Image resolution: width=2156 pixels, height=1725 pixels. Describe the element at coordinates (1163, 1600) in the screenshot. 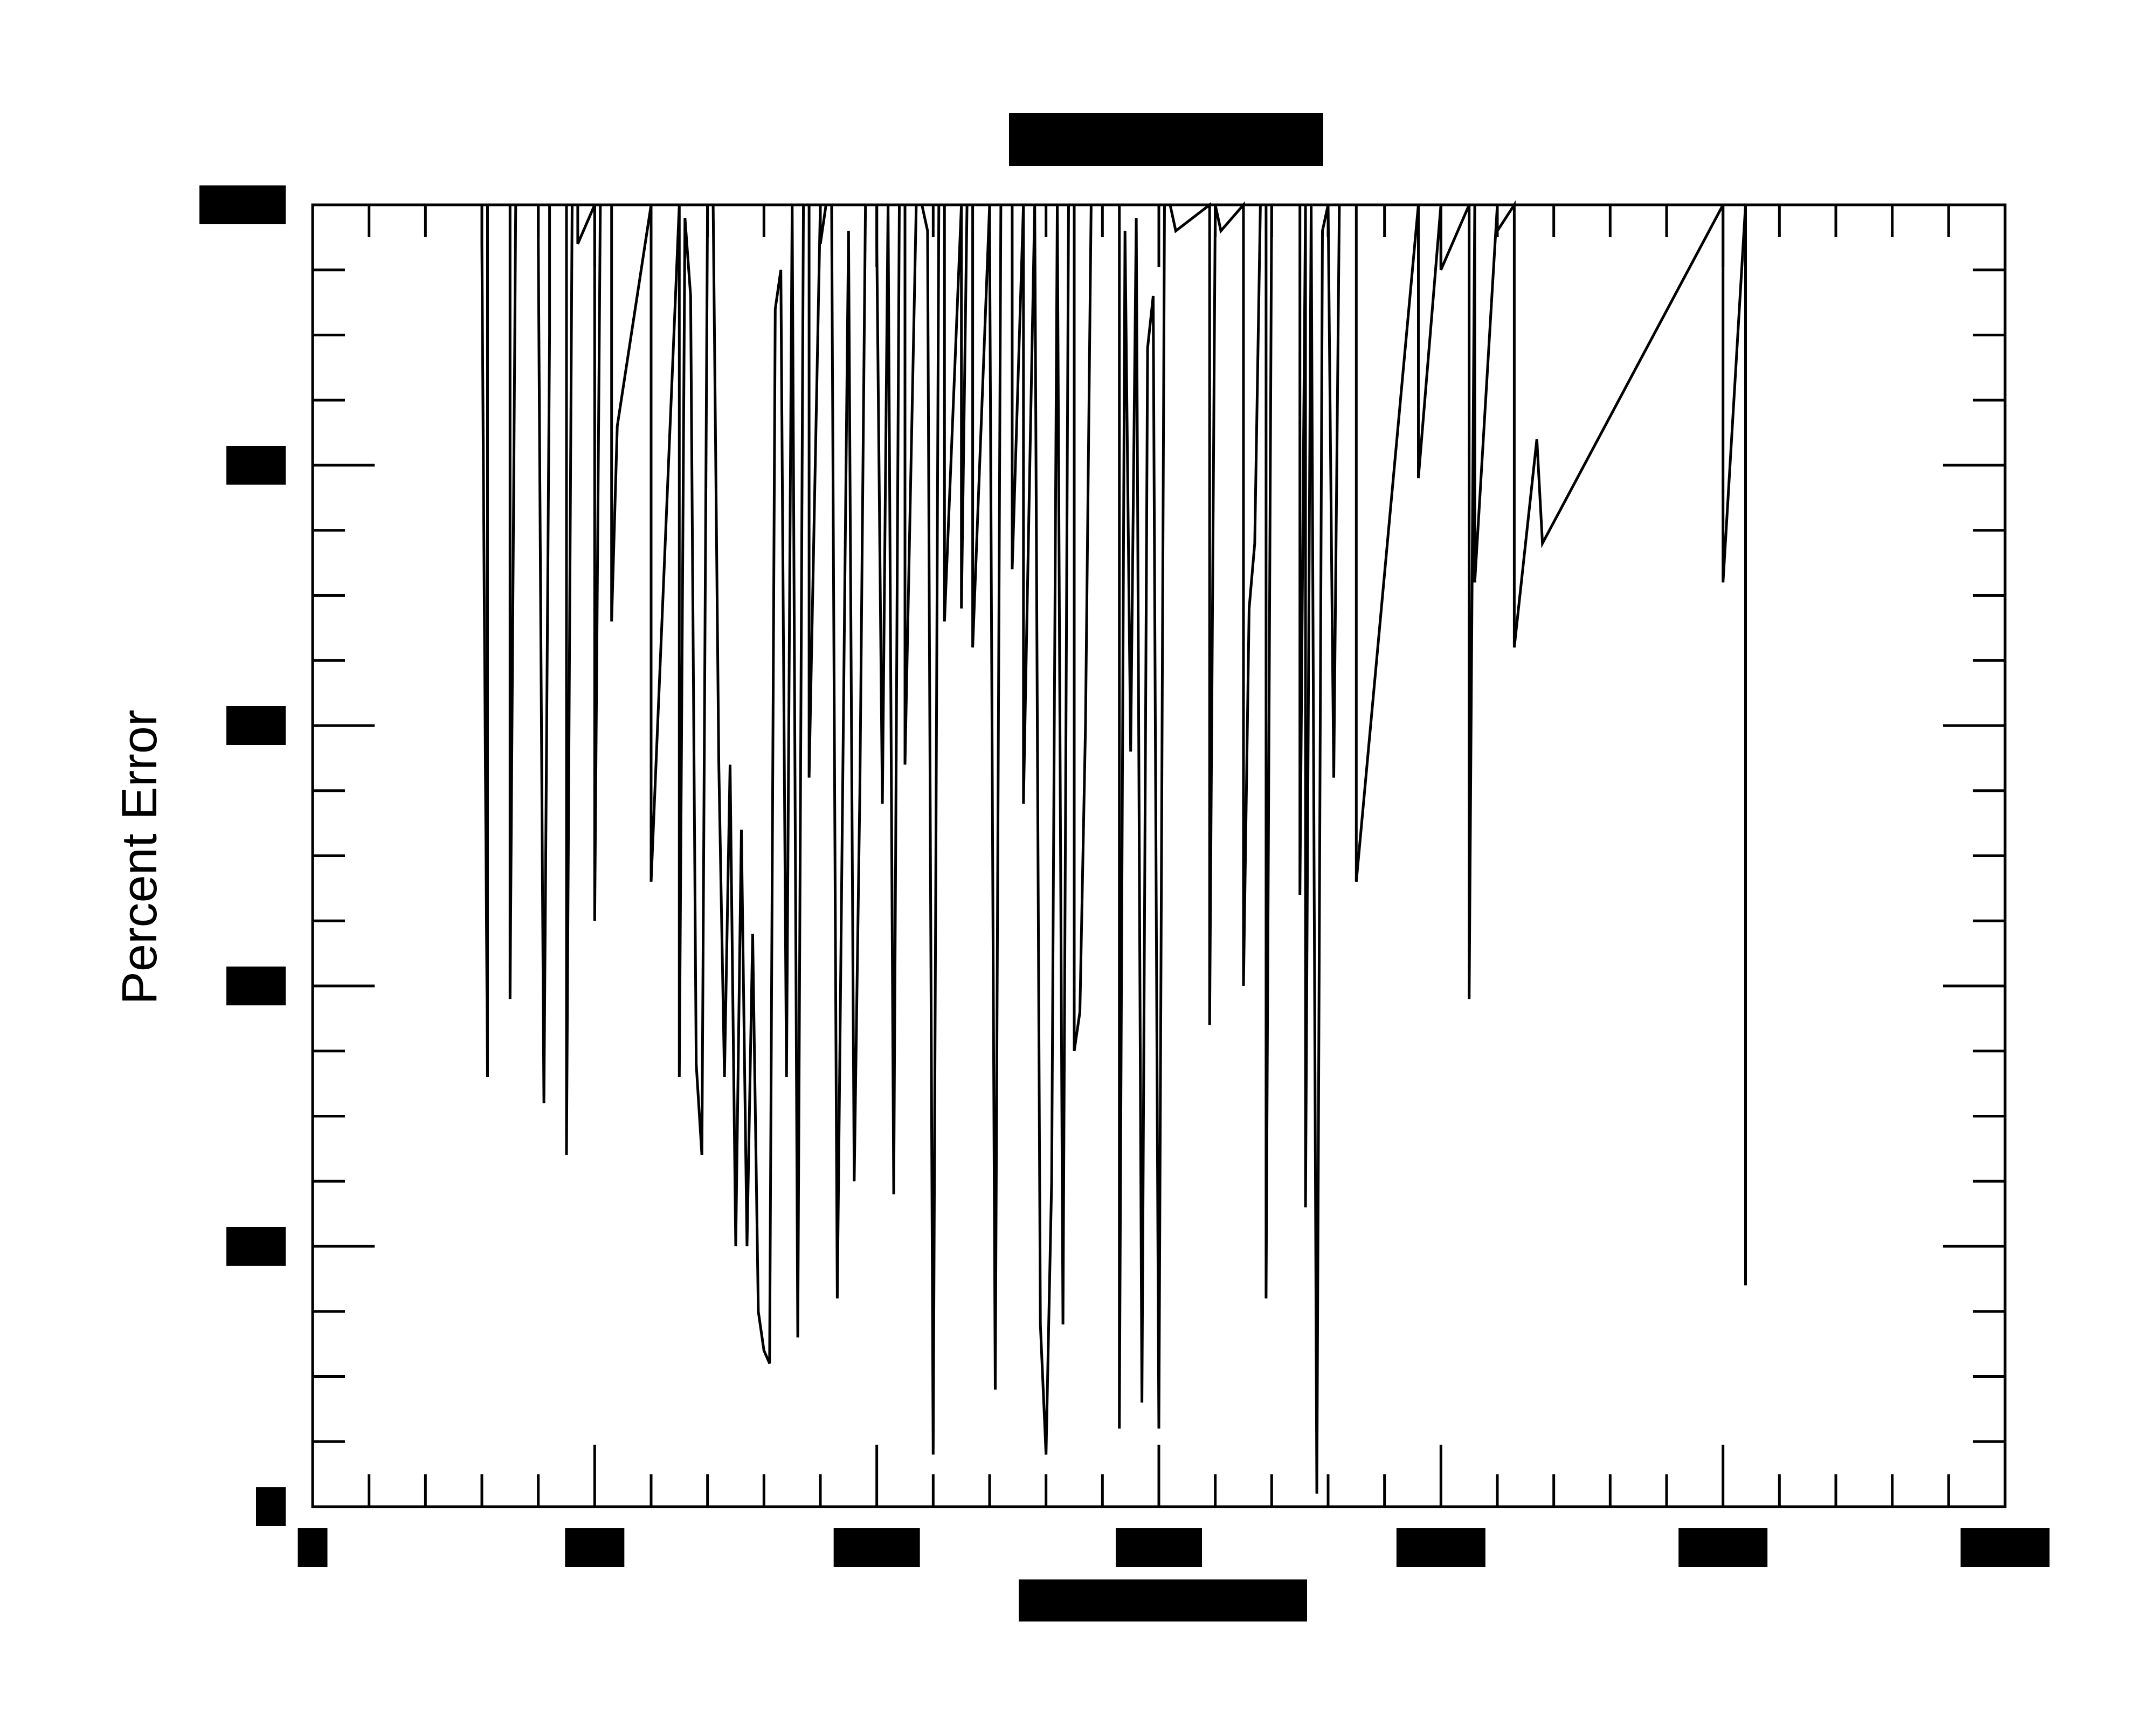

I see `x-axis-label-redacted` at that location.